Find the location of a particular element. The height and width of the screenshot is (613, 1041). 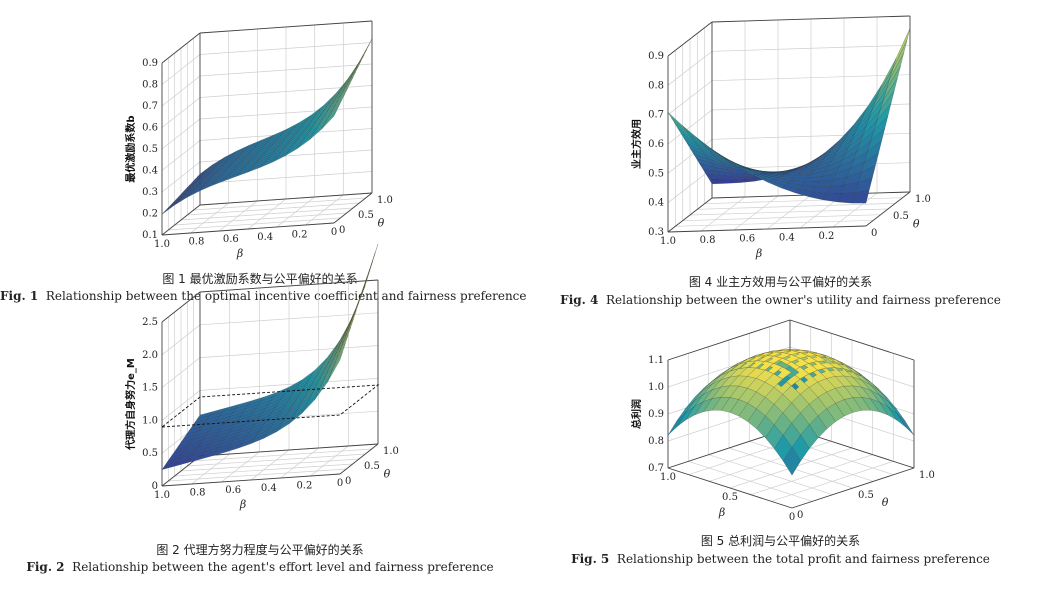

z-axis-label: 最优激励系数b is located at coordinates (130, 148).